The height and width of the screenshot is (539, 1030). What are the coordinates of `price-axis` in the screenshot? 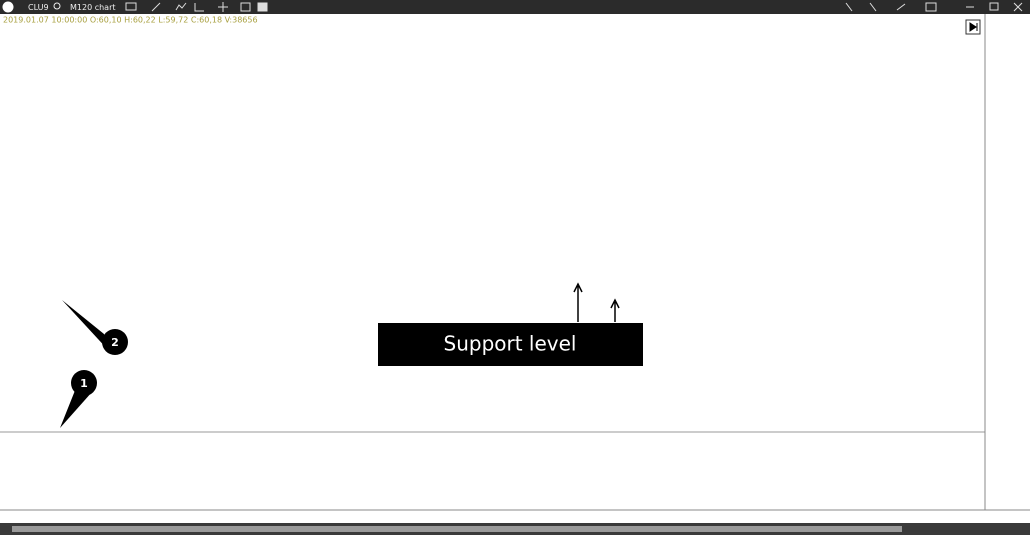 It's located at (1007, 262).